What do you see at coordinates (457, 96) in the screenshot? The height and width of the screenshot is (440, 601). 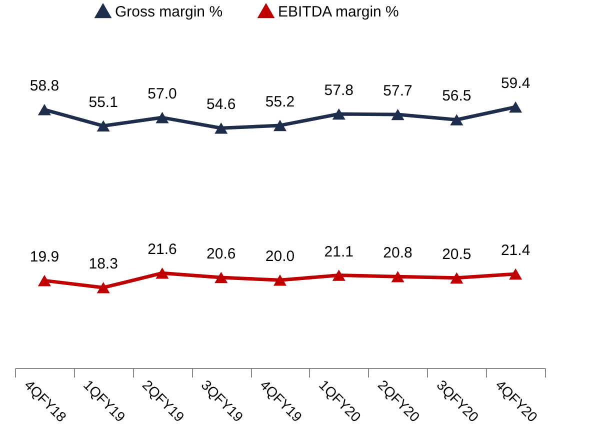 I see `data-label: 56.5` at bounding box center [457, 96].